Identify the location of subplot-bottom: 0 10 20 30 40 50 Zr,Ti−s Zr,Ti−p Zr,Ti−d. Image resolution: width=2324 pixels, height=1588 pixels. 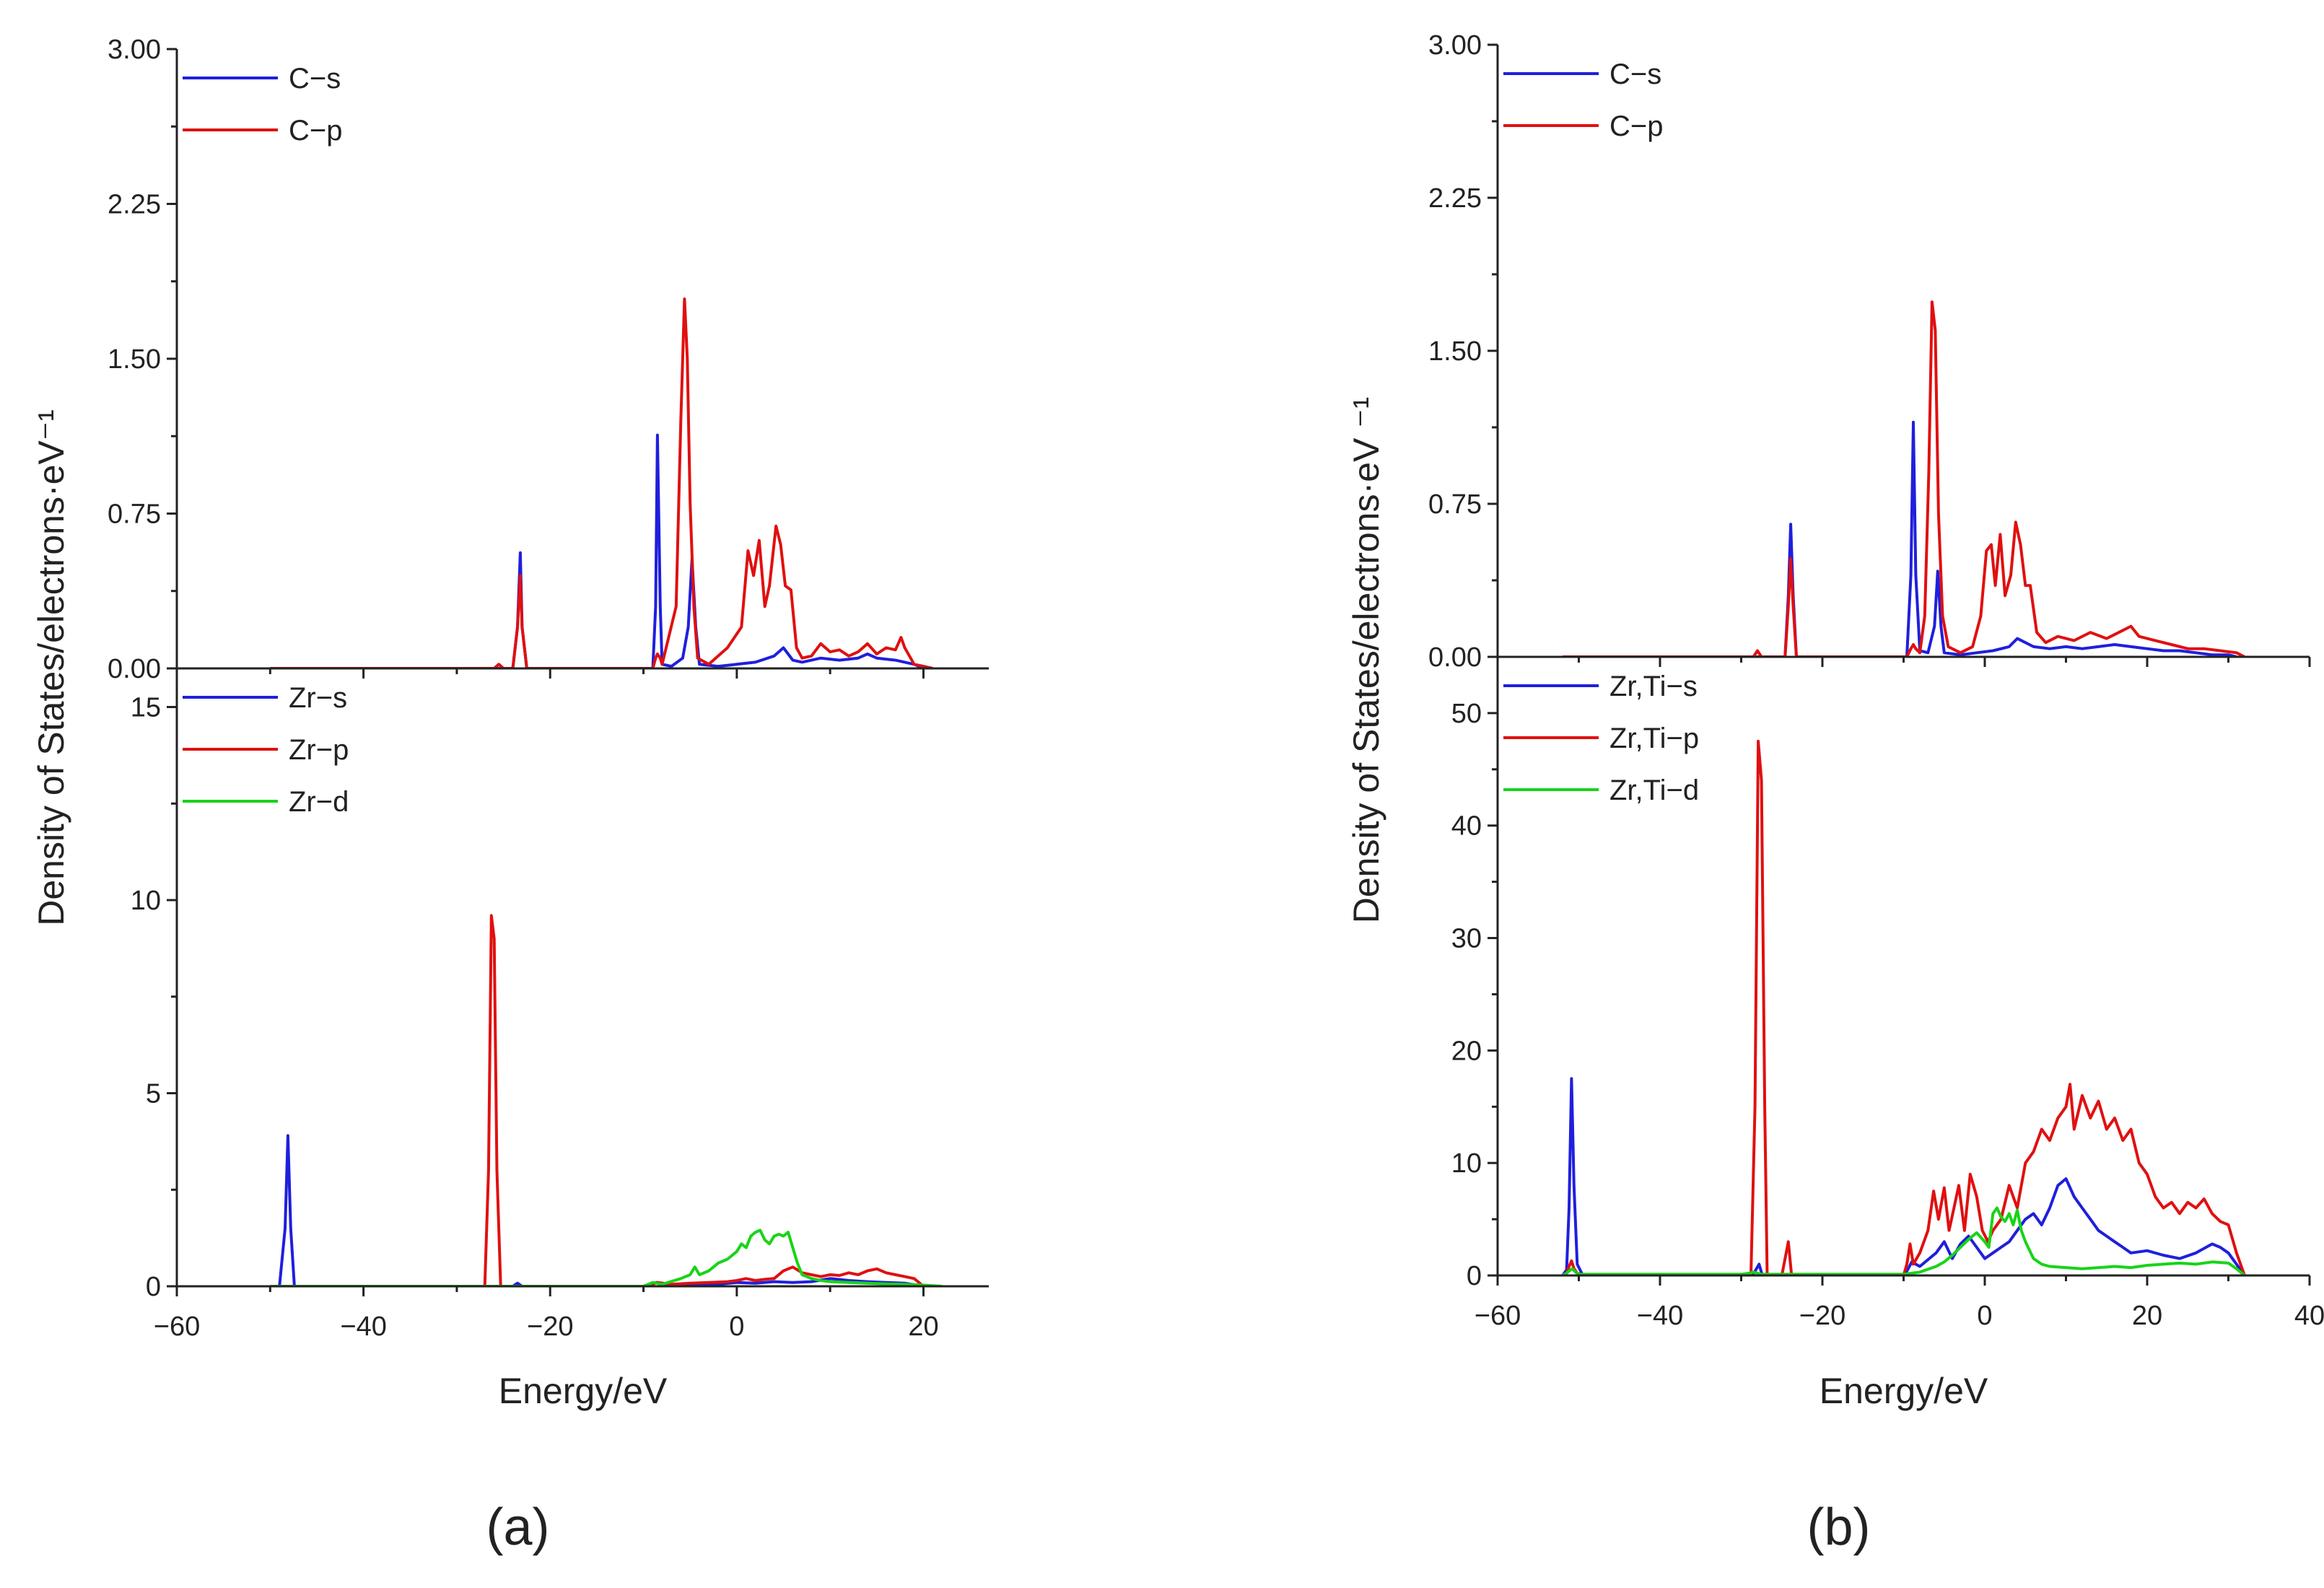
(1848, 974).